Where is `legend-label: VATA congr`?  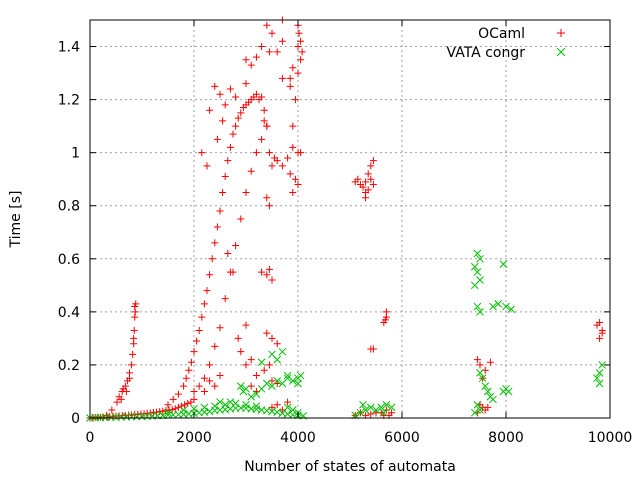 legend-label: VATA congr is located at coordinates (486, 53).